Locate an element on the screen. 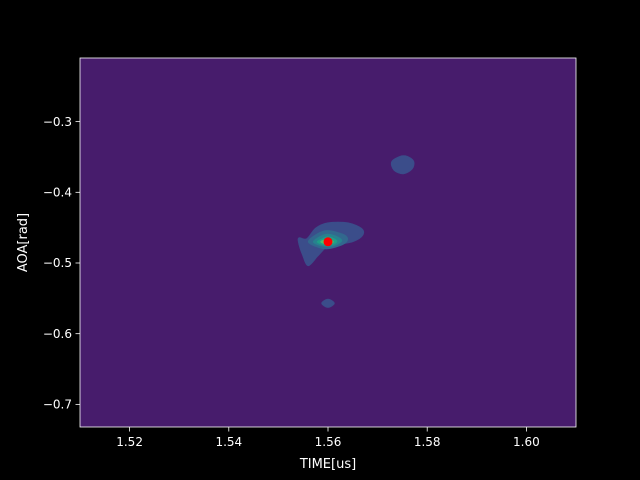  x-axis: 1.52 1.54 1.56 1.58 1.60 is located at coordinates (328, 438).